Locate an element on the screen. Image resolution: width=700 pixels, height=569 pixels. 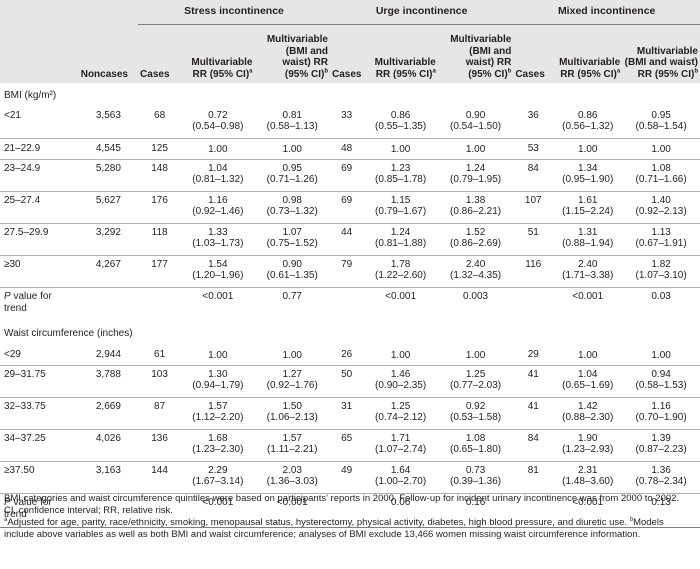
urge-mv-rr-cell: 1.71 (1.07–2.74) is located at coordinates (400, 445).